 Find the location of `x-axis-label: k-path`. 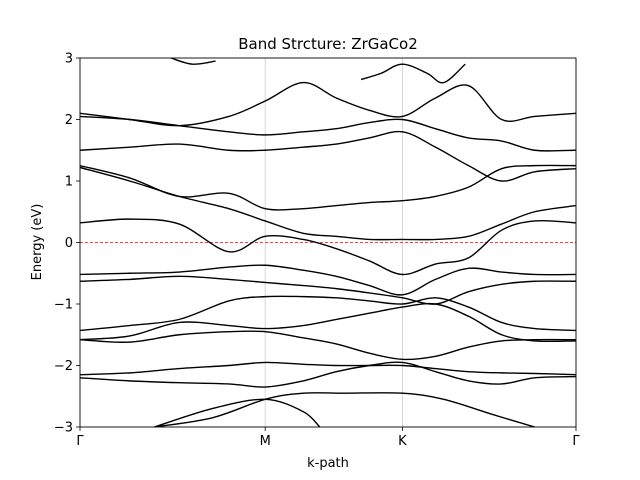

x-axis-label: k-path is located at coordinates (328, 463).